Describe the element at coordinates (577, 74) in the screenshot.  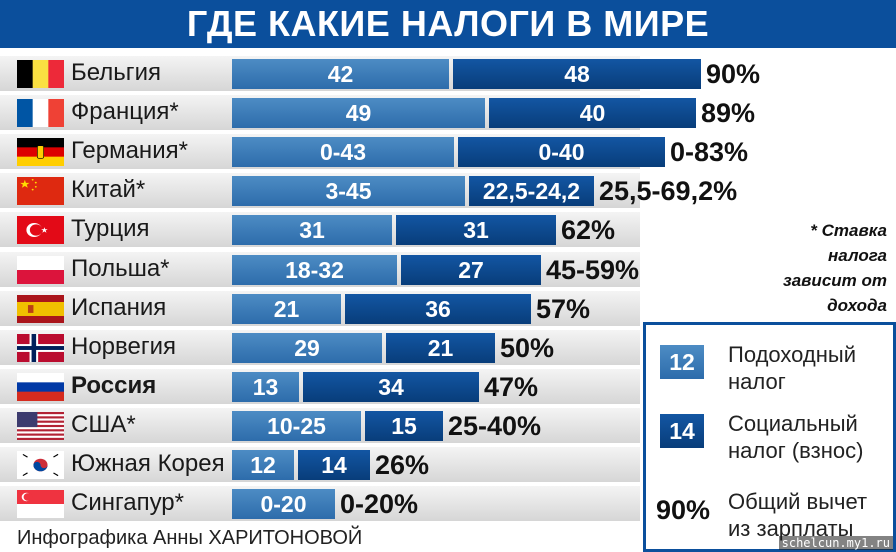
I see `social-tax-bar: 48` at that location.